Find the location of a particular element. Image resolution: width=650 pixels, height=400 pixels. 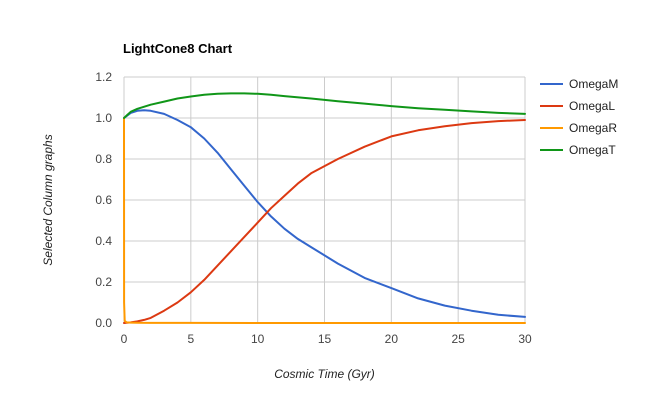

x-tick-label: 5 is located at coordinates (190, 339).